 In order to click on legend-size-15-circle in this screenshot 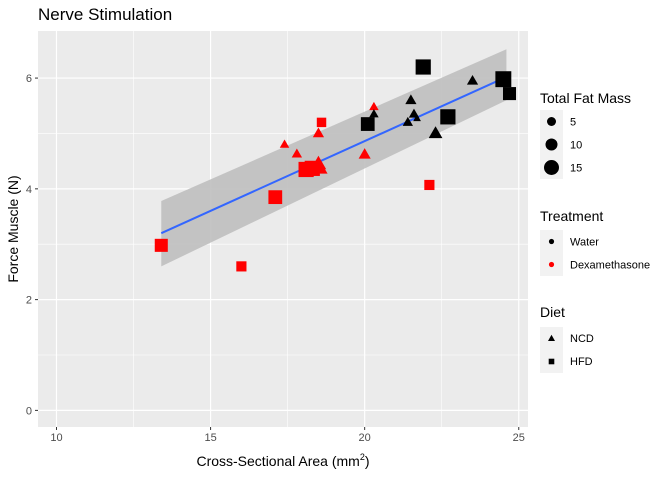, I will do `click(551, 167)`.